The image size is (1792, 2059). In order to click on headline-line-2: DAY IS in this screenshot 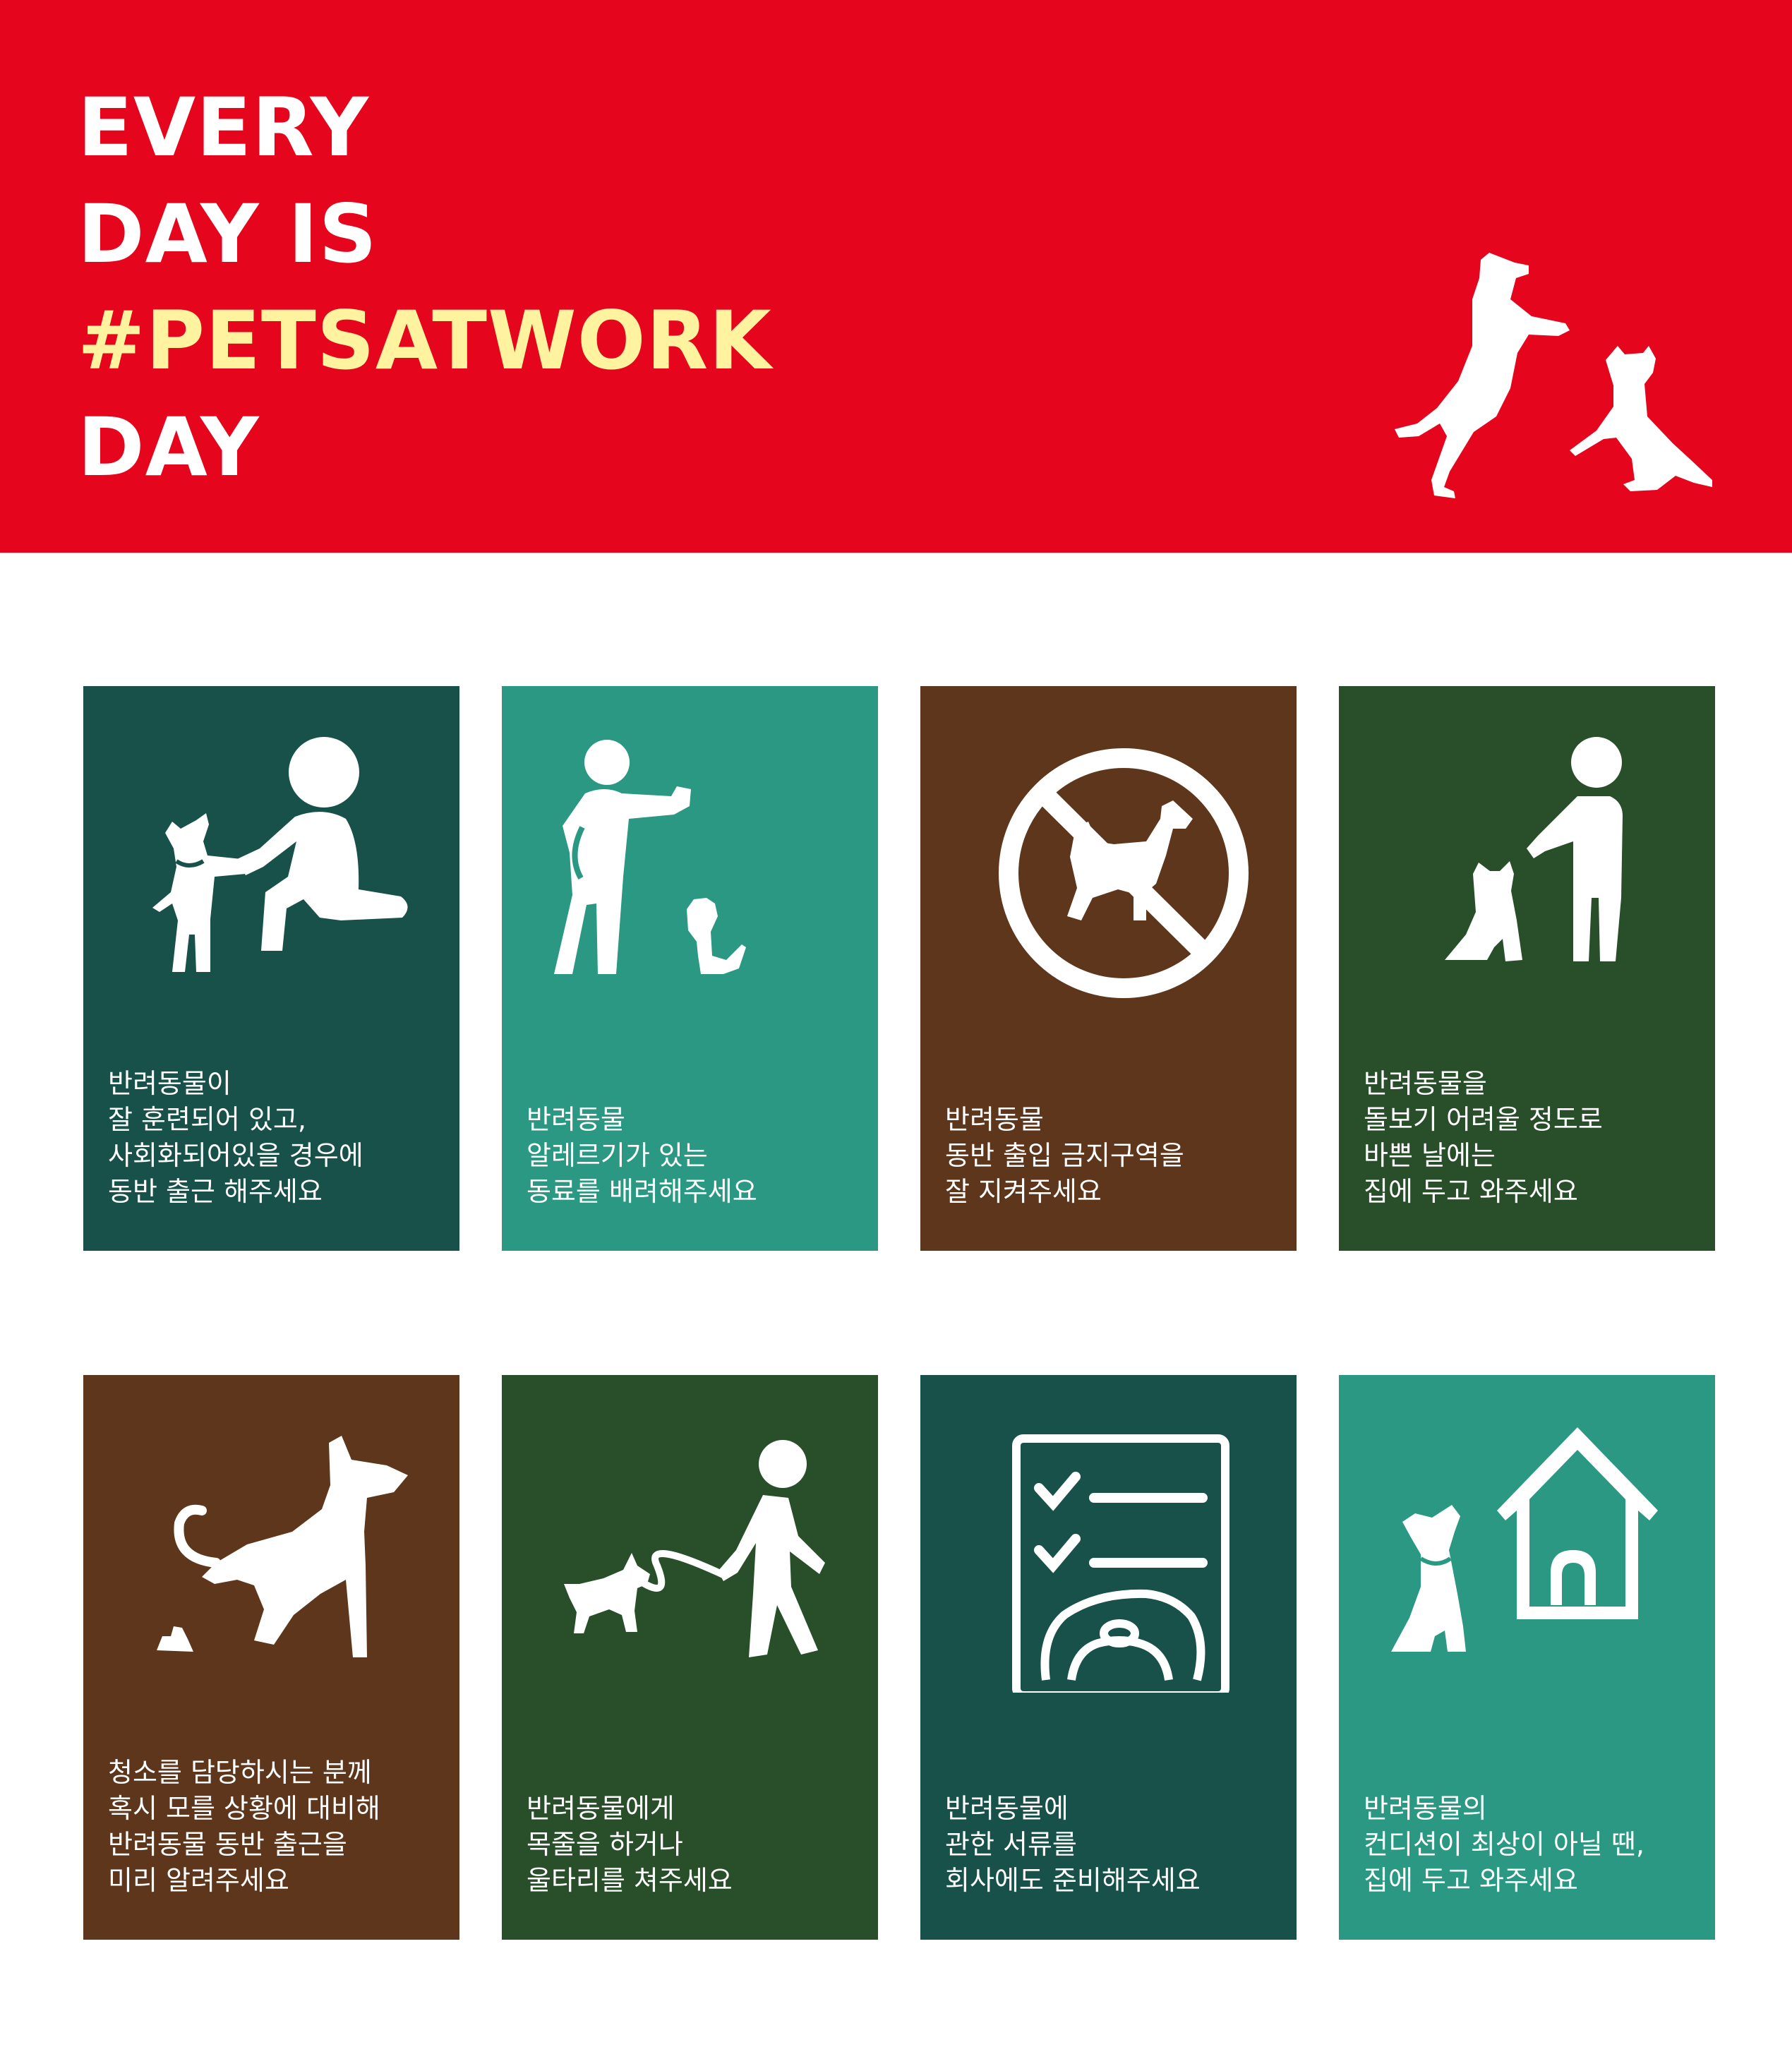, I will do `click(228, 234)`.